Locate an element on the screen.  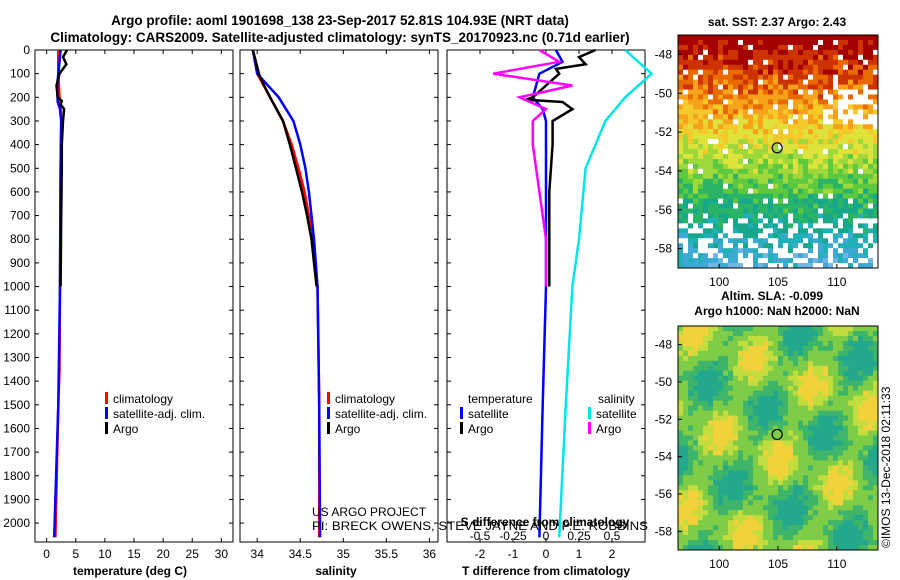
sst-map-title: sat. SST: 2.37 Argo: 2.43 is located at coordinates (777, 22).